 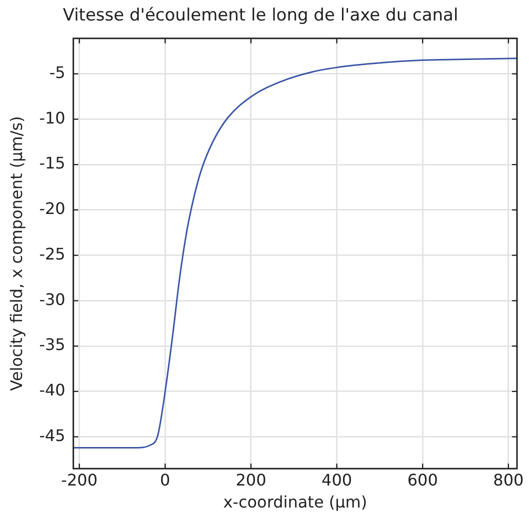 I want to click on chart-title: Vitesse d'écoulement le long de l'axe du canal, so click(x=260, y=16).